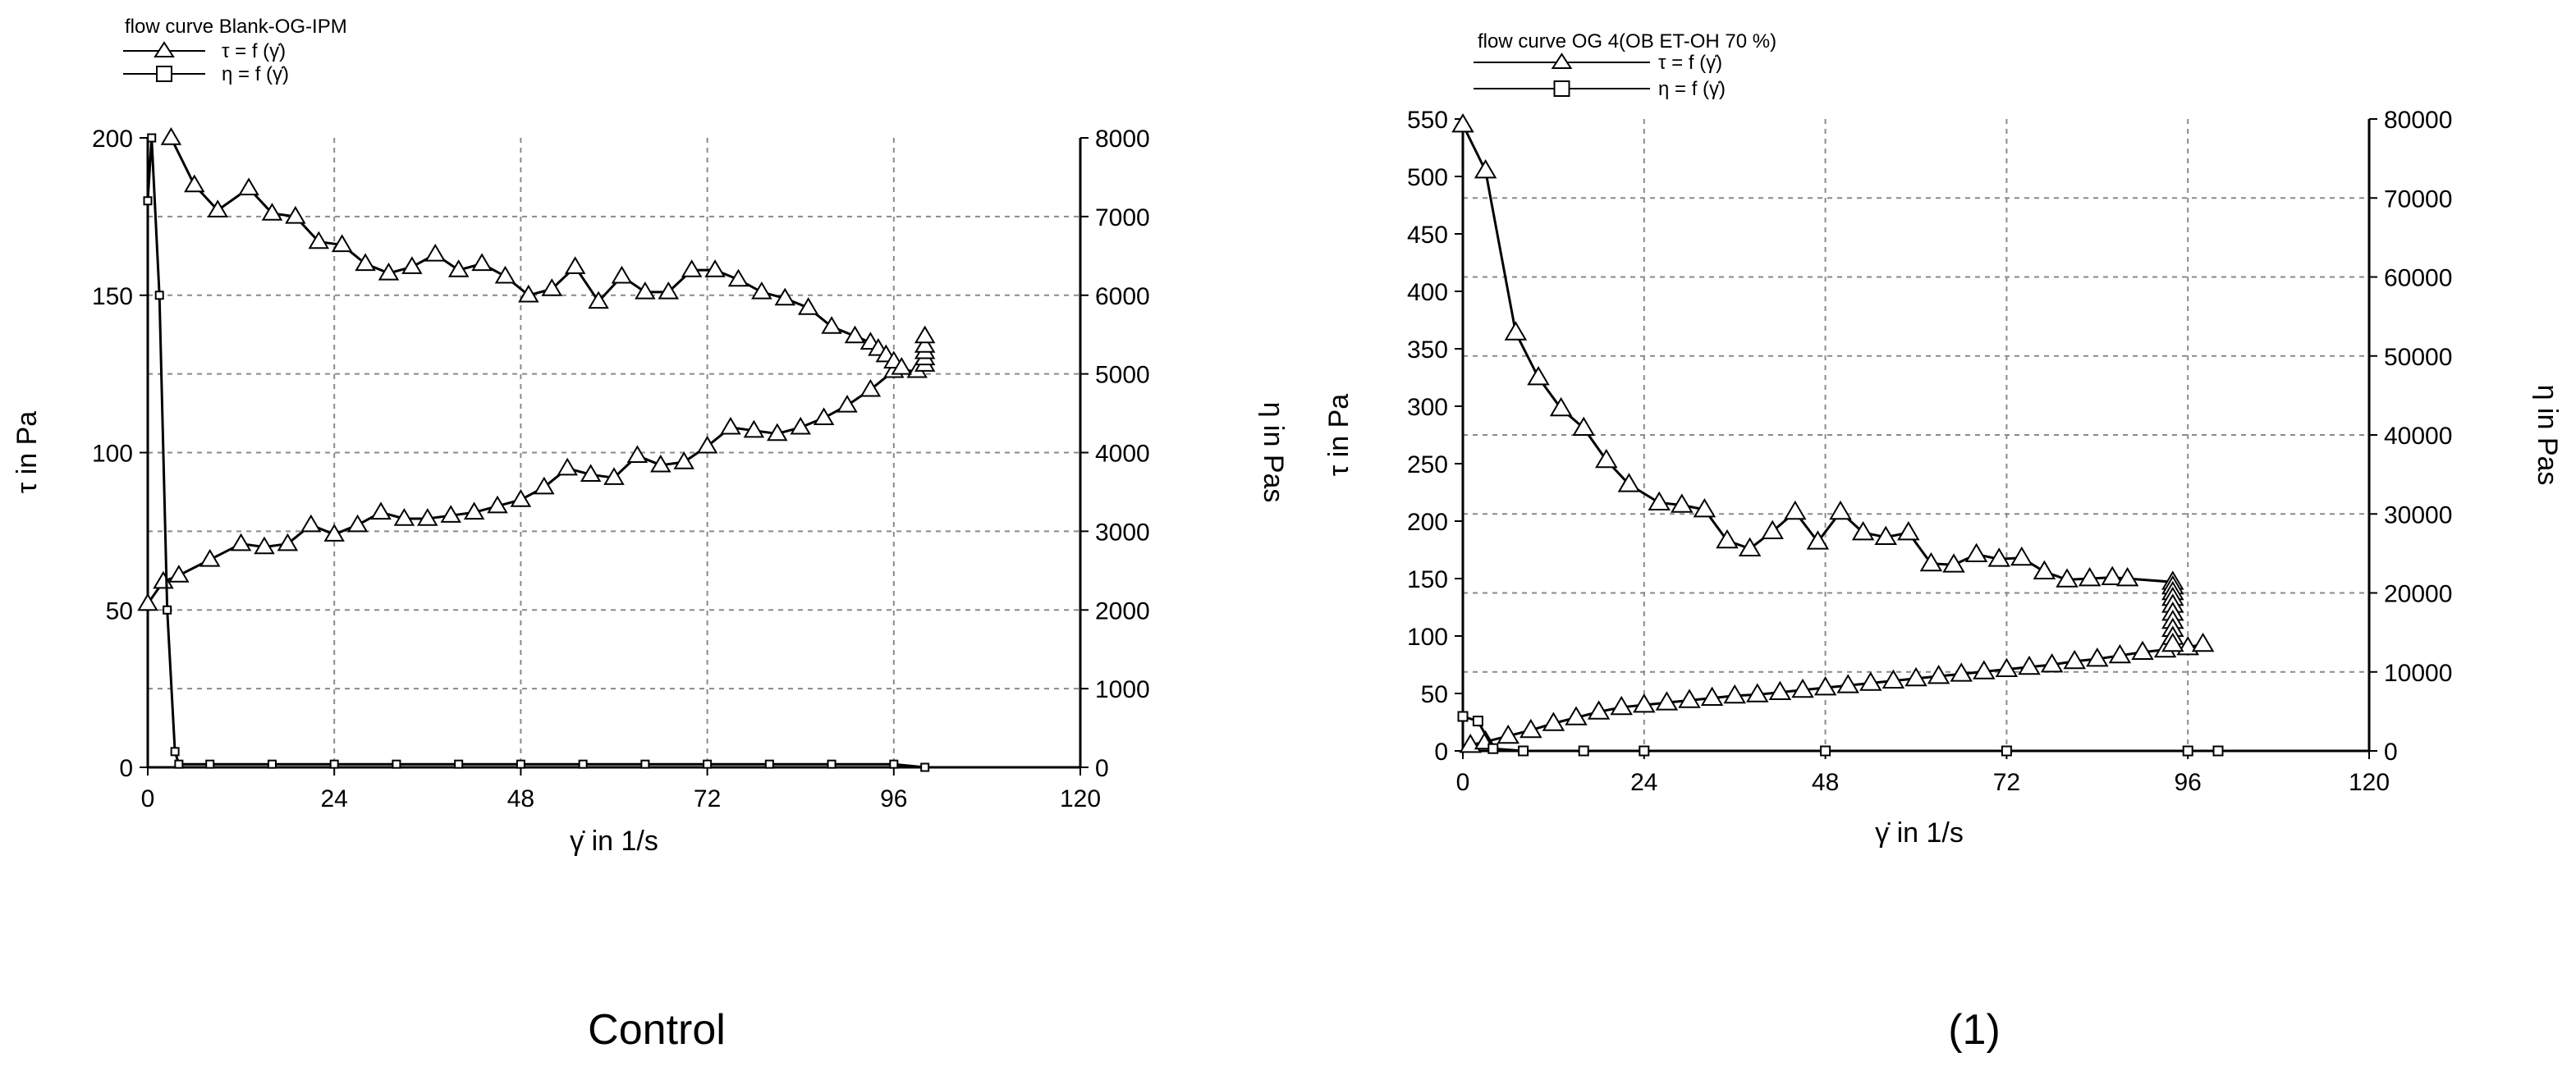 This screenshot has height=1080, width=2576. Describe the element at coordinates (236, 27) in the screenshot. I see `chart-title: flow curve Blank-OG-IPM` at that location.